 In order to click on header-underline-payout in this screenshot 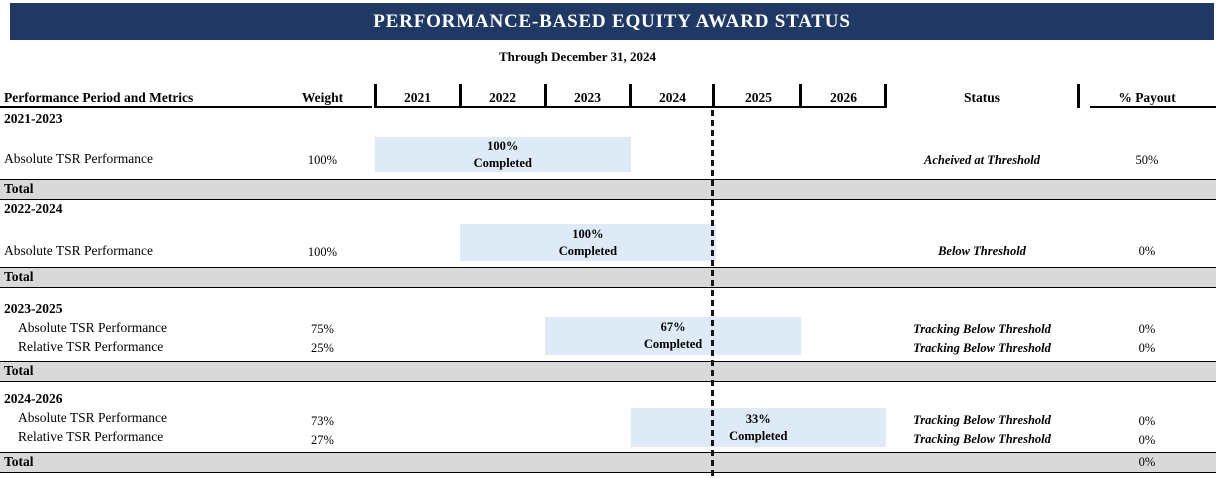, I will do `click(1153, 107)`.